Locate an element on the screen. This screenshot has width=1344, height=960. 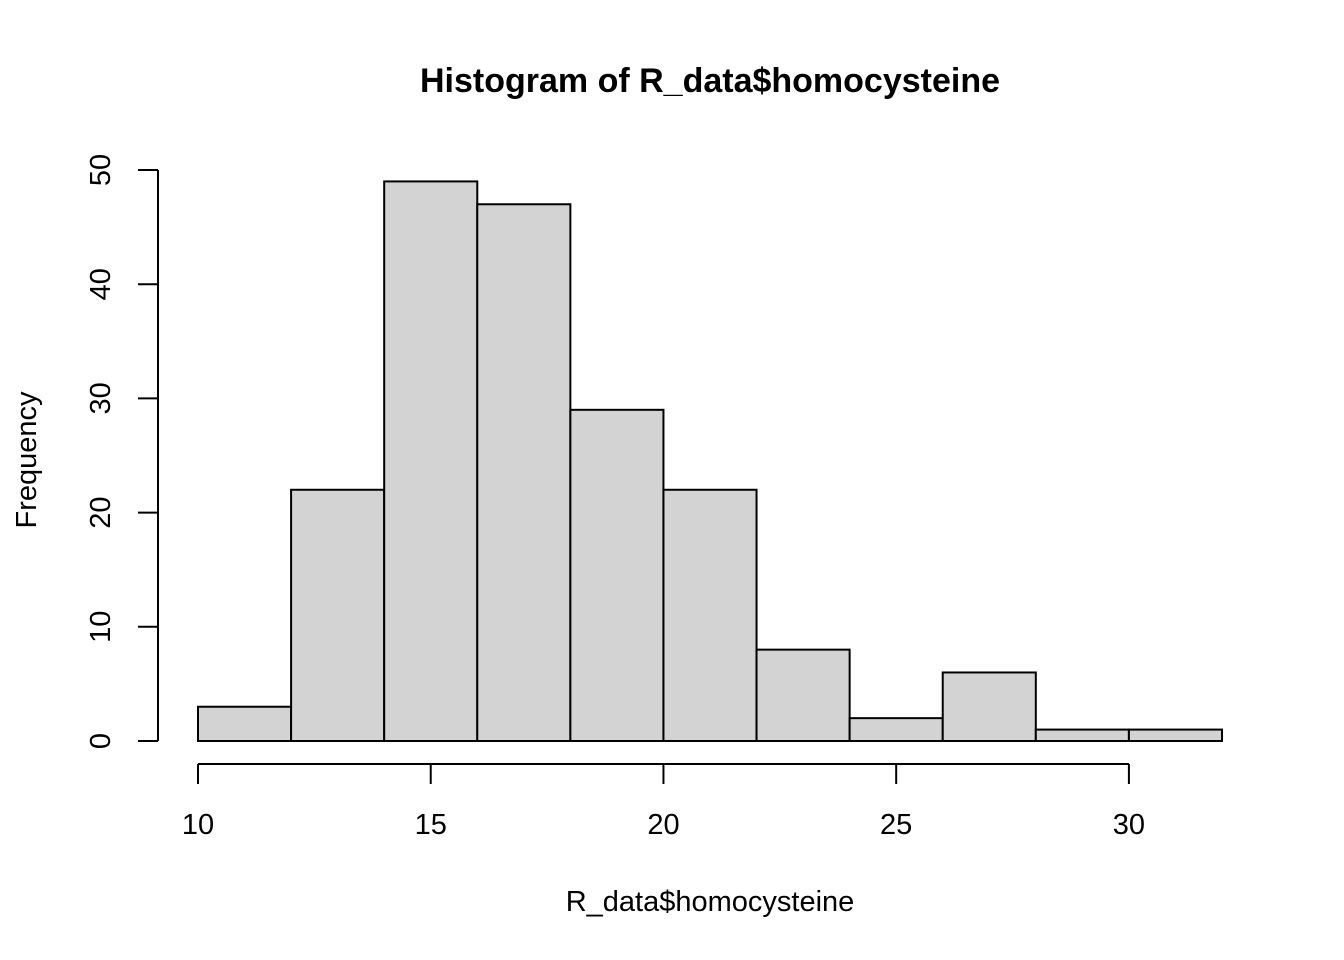
y-tick-label: 40 is located at coordinates (101, 284).